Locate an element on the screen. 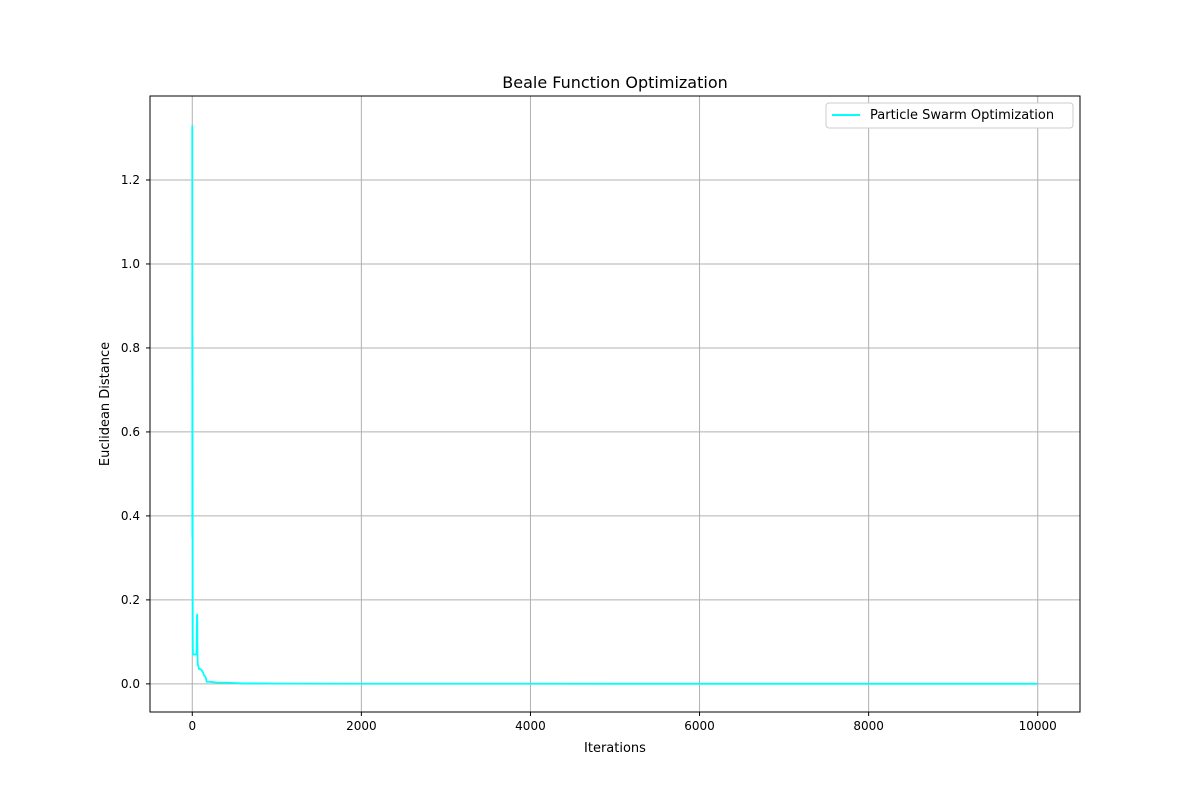  y-tick-label: 0.6 is located at coordinates (130, 432).